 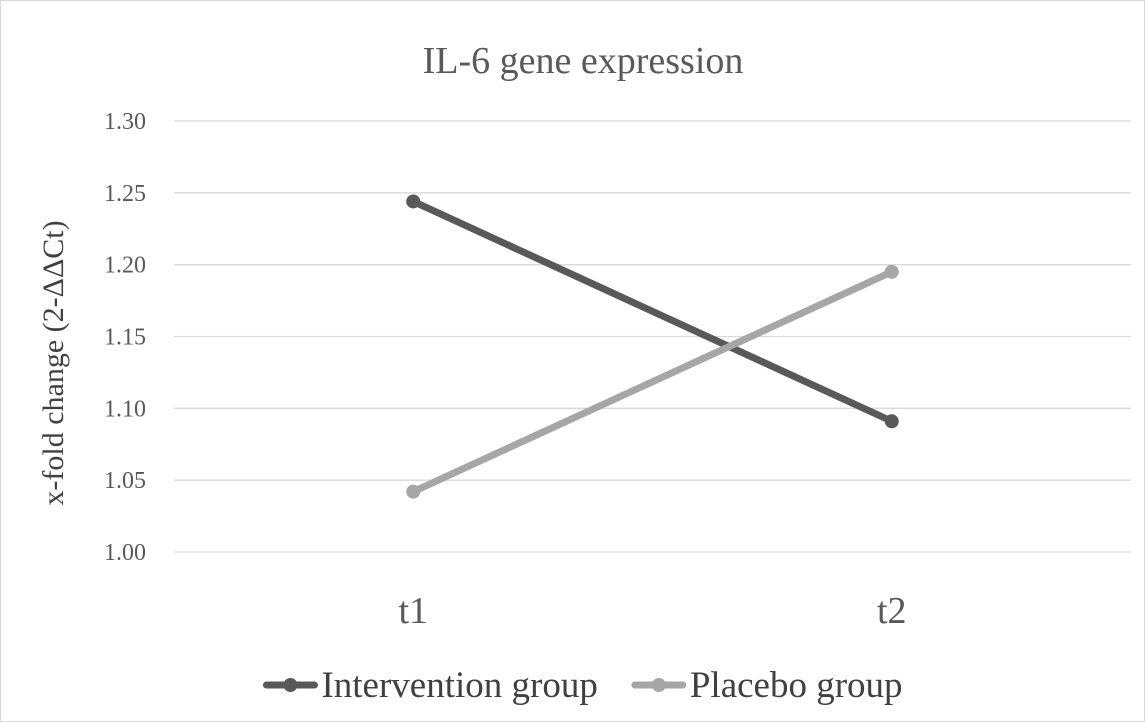 What do you see at coordinates (459, 685) in the screenshot?
I see `legend-label: Intervention group` at bounding box center [459, 685].